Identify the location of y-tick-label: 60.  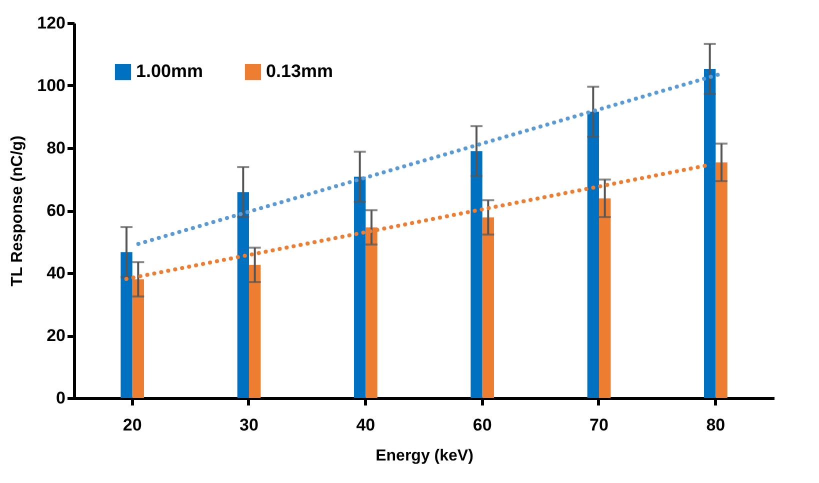
(56, 210).